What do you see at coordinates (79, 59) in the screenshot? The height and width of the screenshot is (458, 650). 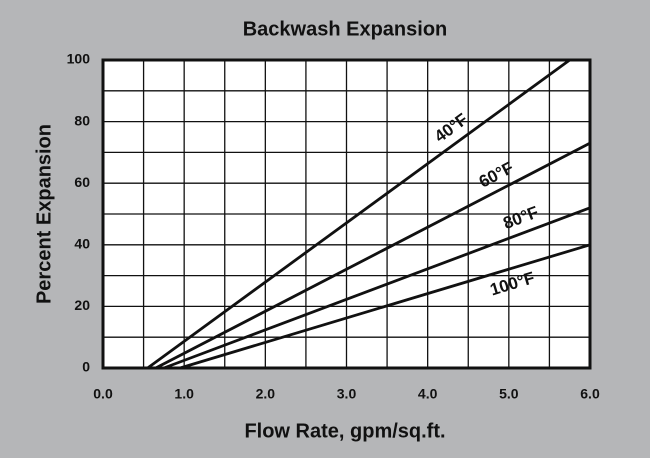 I see `y-tick-label: 100` at bounding box center [79, 59].